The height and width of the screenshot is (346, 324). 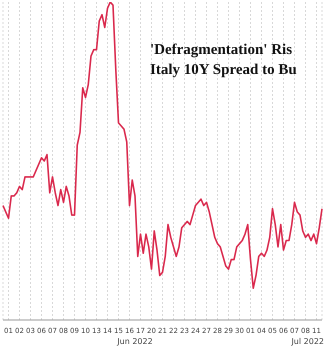 I want to click on text: Italy 10Y Spread to Bu, so click(x=223, y=70).